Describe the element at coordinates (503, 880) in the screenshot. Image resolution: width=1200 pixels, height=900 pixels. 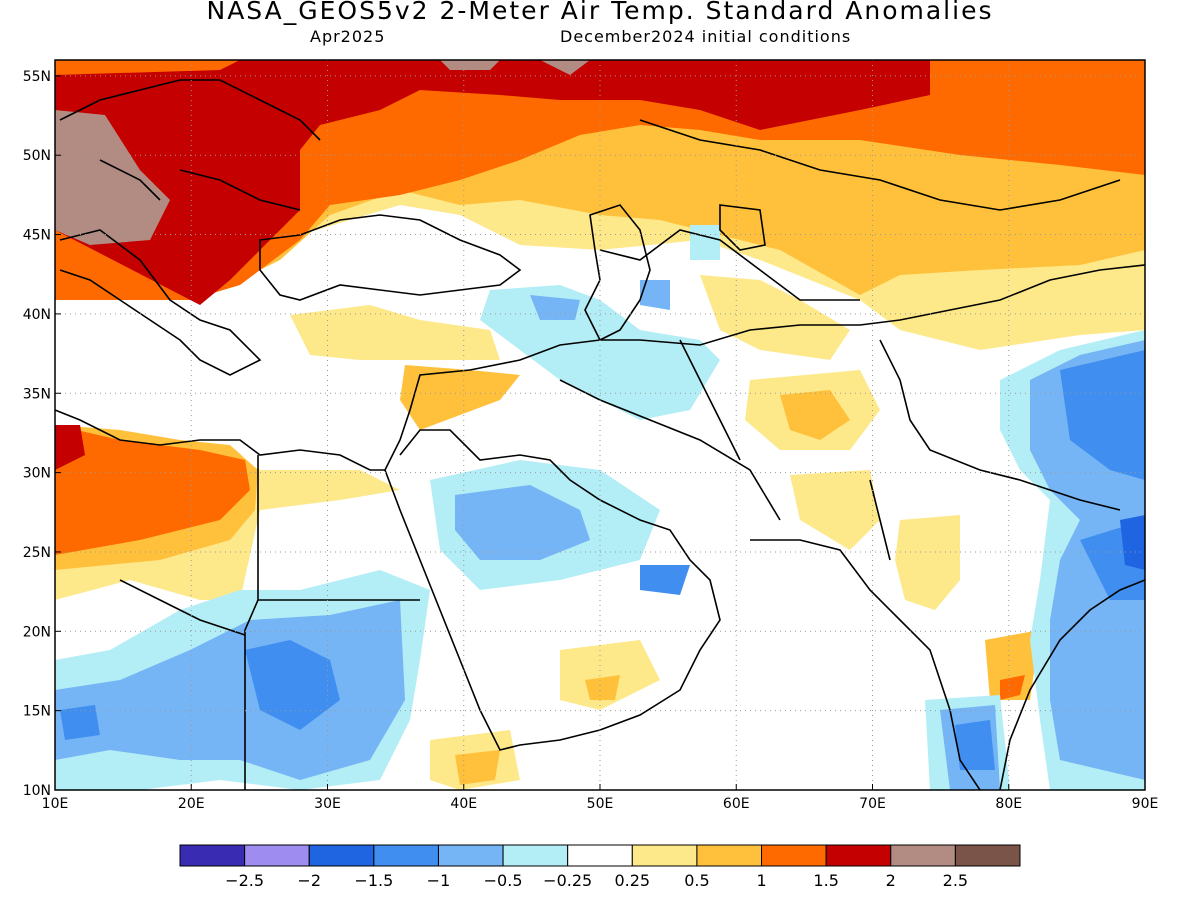
I see `colorbar-label: −0.5` at that location.